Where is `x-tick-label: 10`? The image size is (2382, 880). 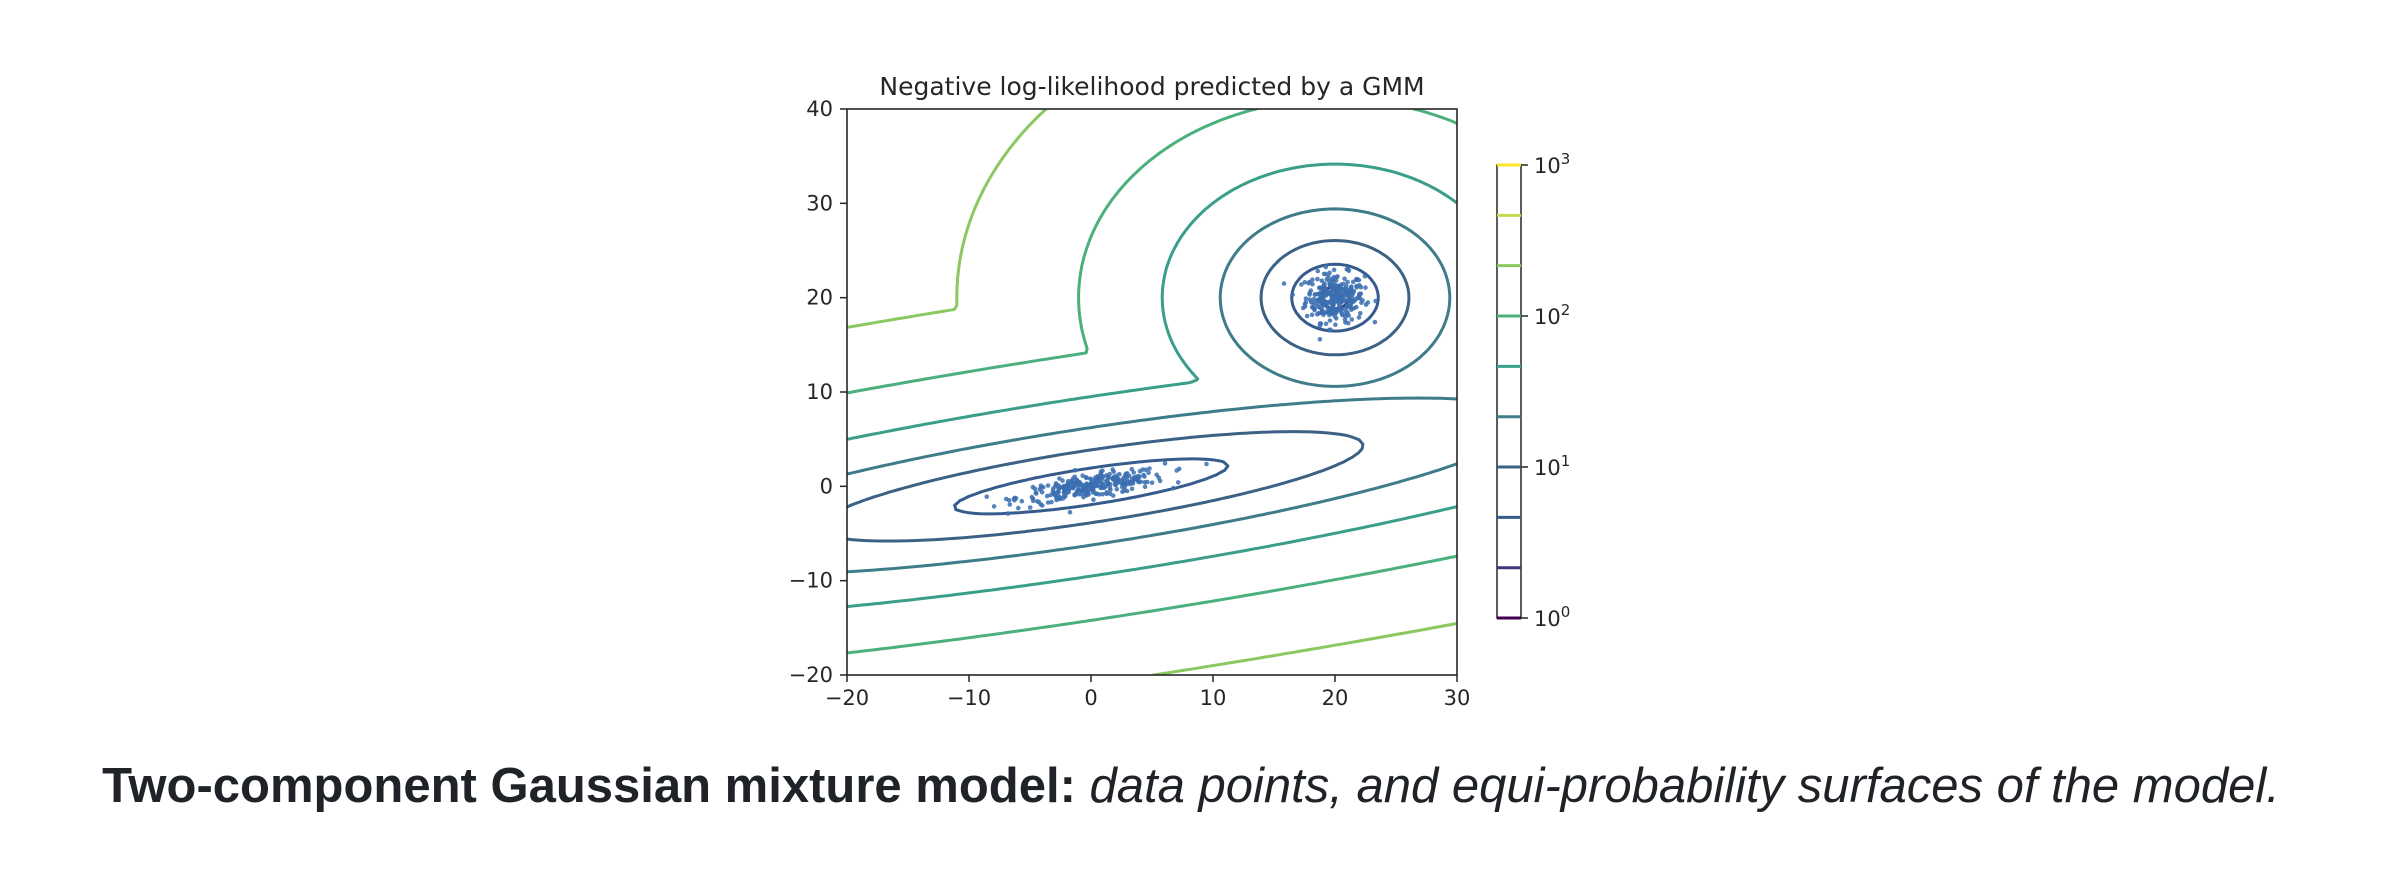
x-tick-label: 10 is located at coordinates (1213, 698).